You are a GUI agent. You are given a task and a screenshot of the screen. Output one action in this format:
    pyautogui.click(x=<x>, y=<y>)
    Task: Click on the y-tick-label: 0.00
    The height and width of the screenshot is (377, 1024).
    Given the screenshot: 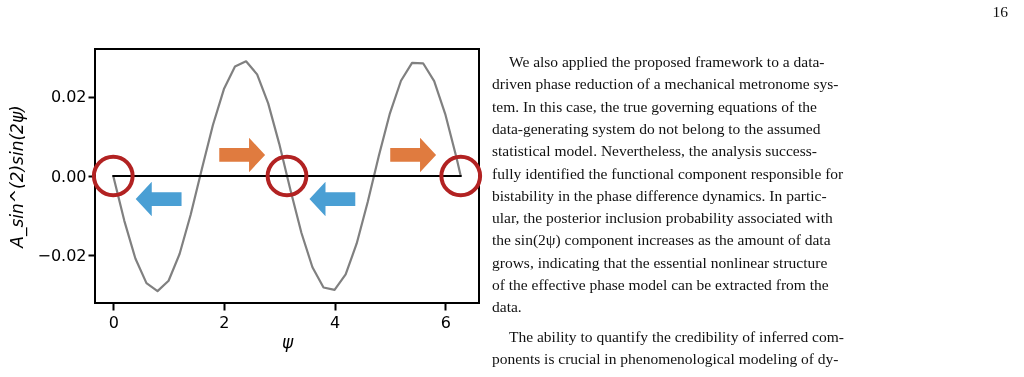 What is the action you would take?
    pyautogui.click(x=68, y=176)
    